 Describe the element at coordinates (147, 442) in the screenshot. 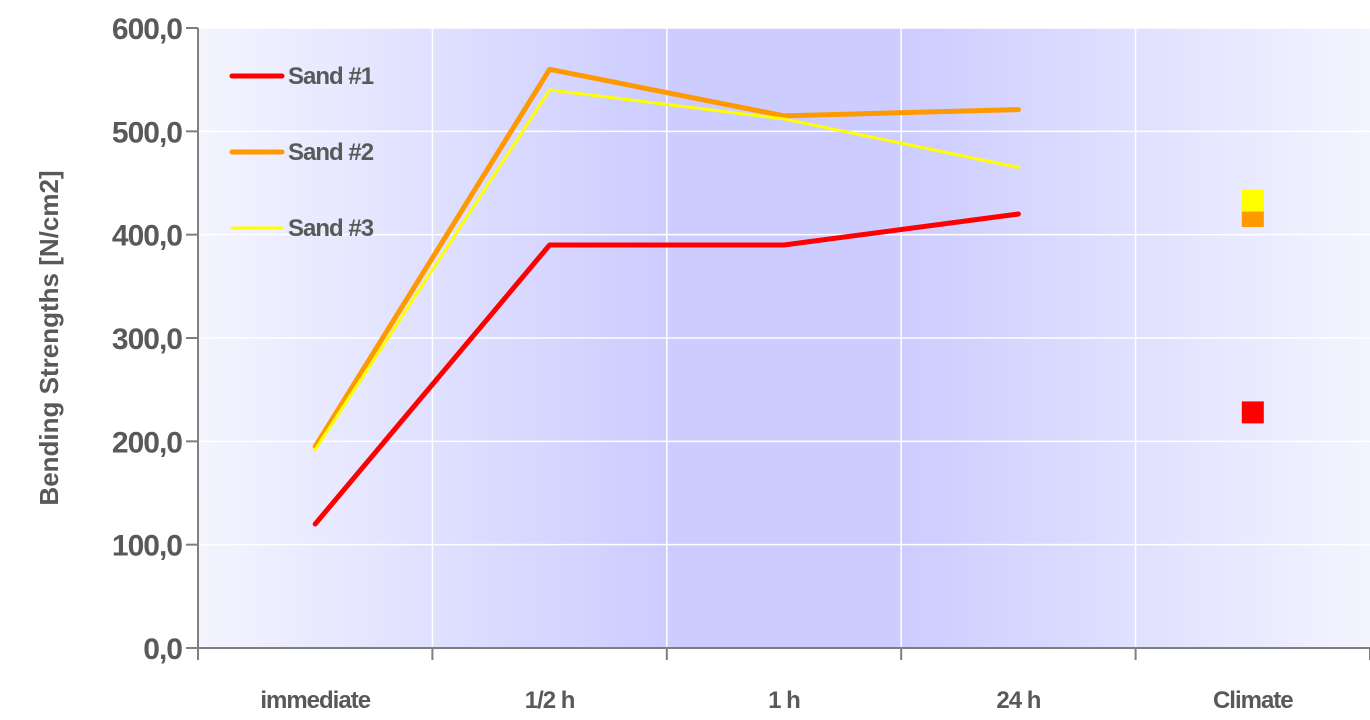

I see `y-tick-label: 200,0` at that location.